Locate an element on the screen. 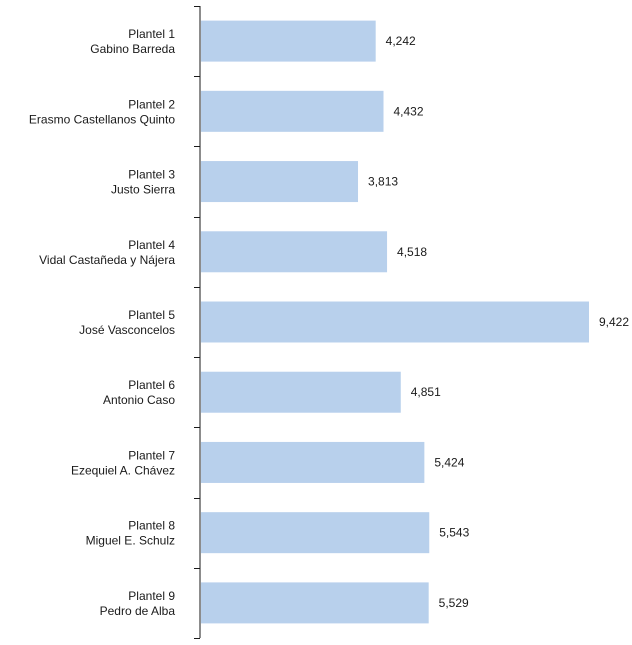  category-label-line-1: Plantel 5 is located at coordinates (151, 315).